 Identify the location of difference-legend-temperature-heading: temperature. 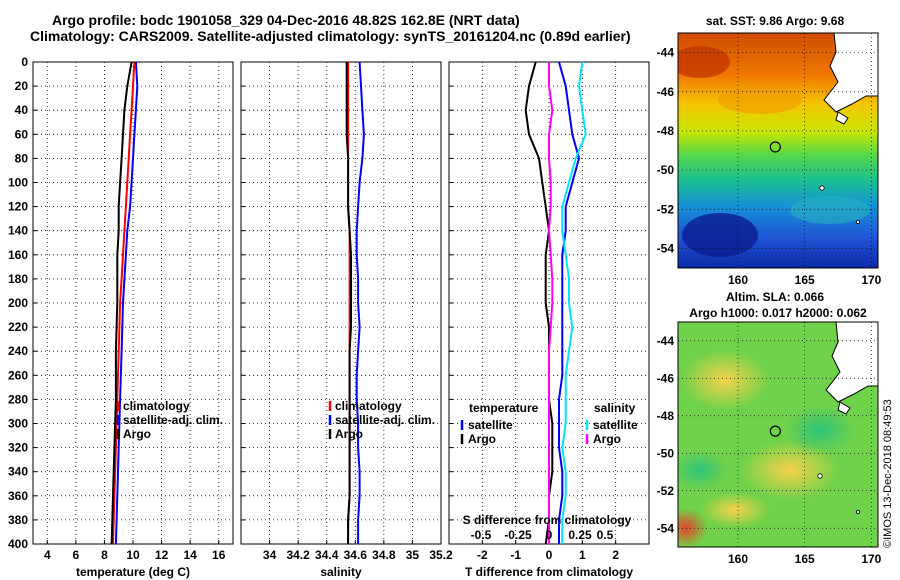
(504, 408).